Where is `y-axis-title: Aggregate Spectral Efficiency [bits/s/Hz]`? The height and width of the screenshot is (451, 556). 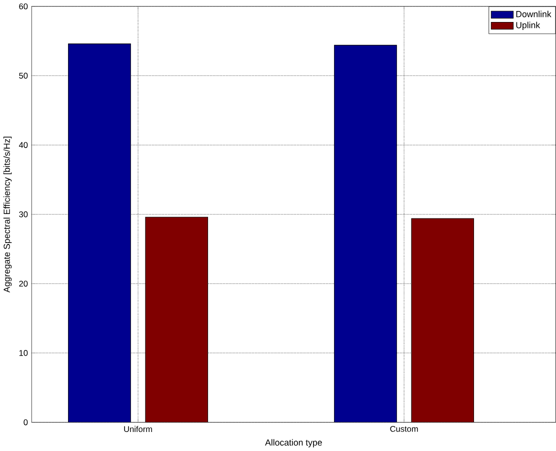
y-axis-title: Aggregate Spectral Efficiency [bits/s/Hz] is located at coordinates (7, 214).